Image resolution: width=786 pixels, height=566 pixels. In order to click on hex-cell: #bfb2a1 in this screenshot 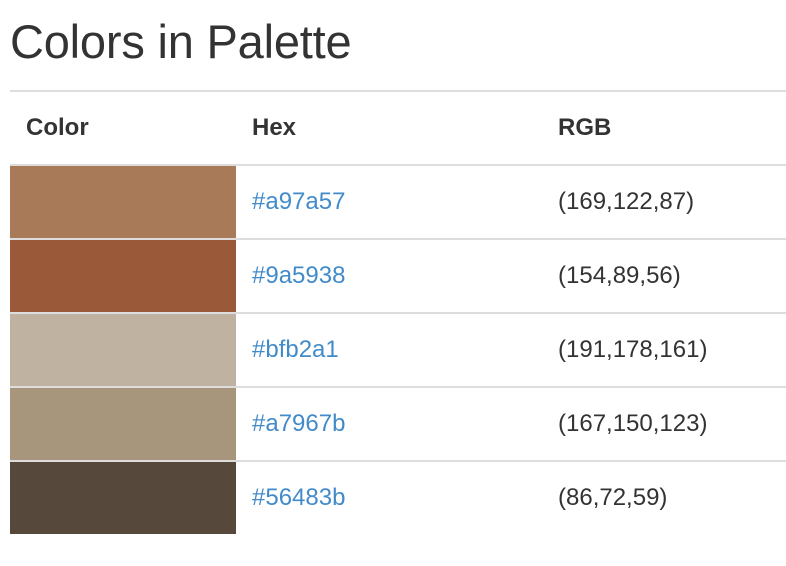, I will do `click(389, 350)`.